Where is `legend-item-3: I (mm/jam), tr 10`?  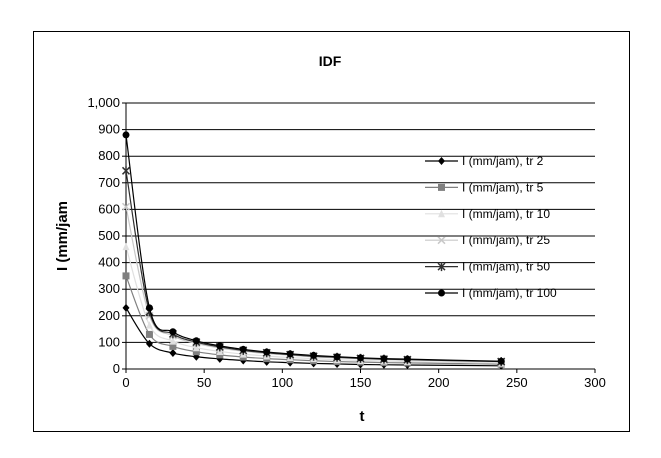 legend-item-3: I (mm/jam), tr 10 is located at coordinates (487, 214).